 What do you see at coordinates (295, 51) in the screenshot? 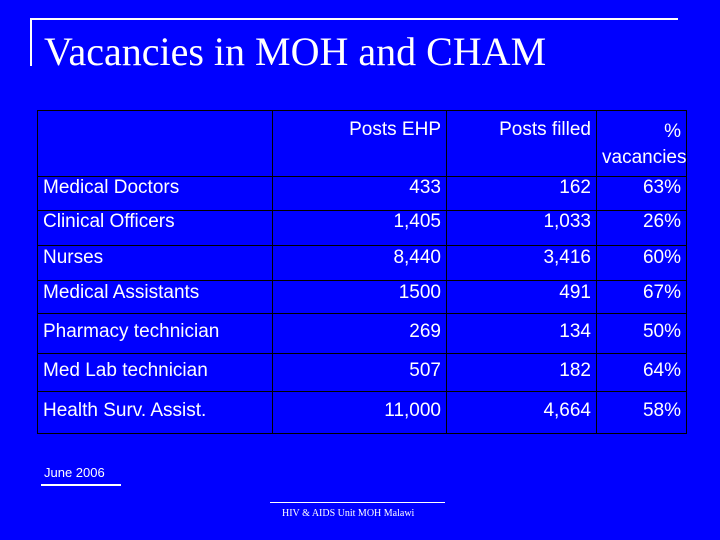
I see `slide-title: Vacancies in MOH and CHAM` at bounding box center [295, 51].